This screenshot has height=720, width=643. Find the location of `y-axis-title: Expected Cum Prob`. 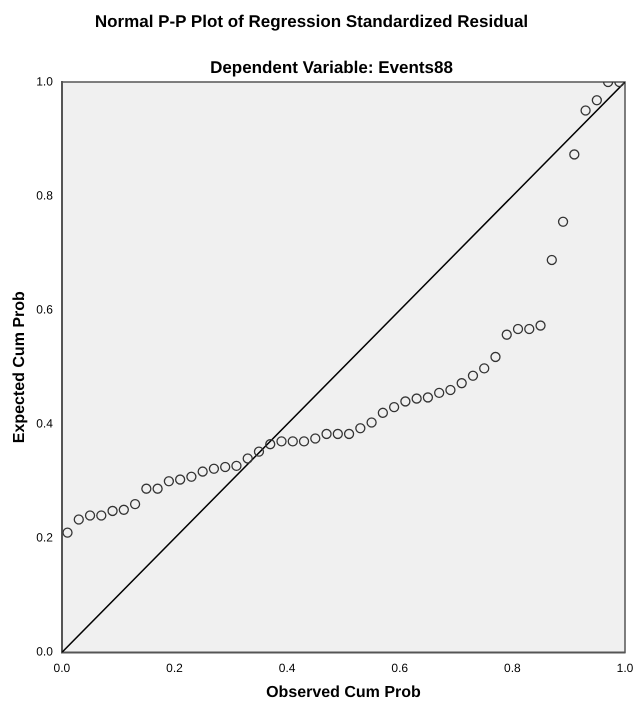

y-axis-title: Expected Cum Prob is located at coordinates (19, 367).